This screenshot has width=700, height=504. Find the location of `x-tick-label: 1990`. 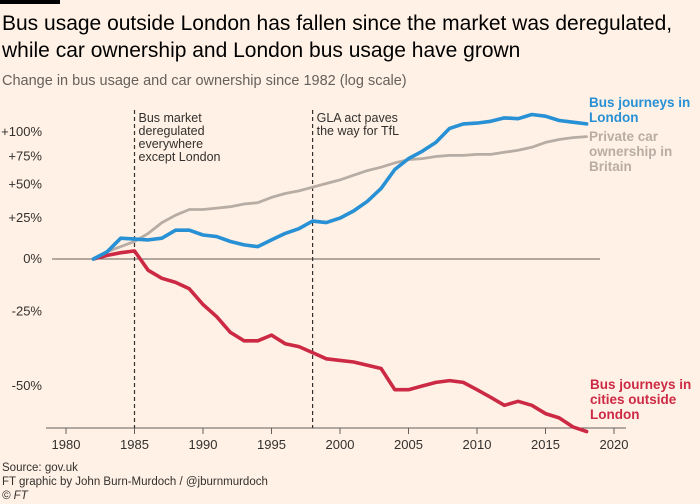

x-tick-label: 1990 is located at coordinates (203, 444).